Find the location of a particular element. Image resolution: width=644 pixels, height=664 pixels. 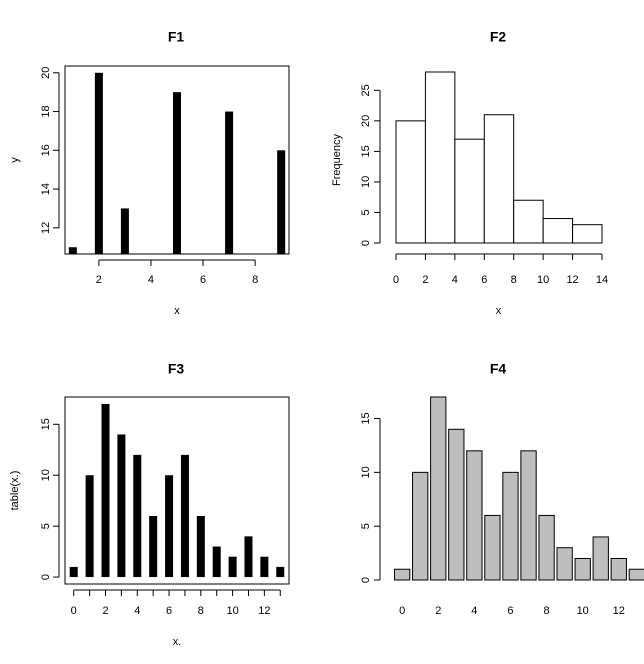

y-axis-label: y is located at coordinates (15, 160).